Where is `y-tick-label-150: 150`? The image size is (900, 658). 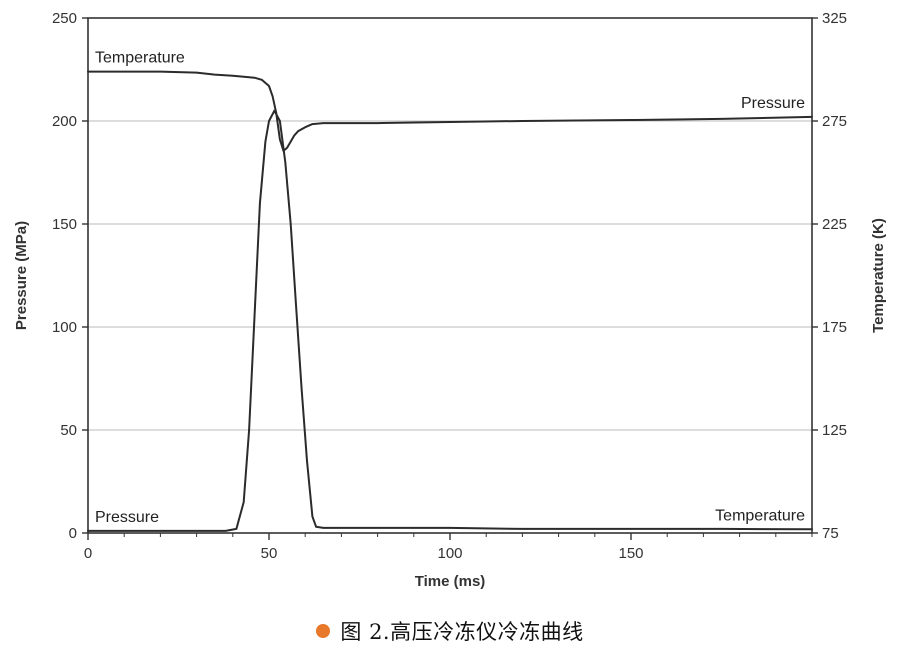 y-tick-label-150: 150 is located at coordinates (64, 224).